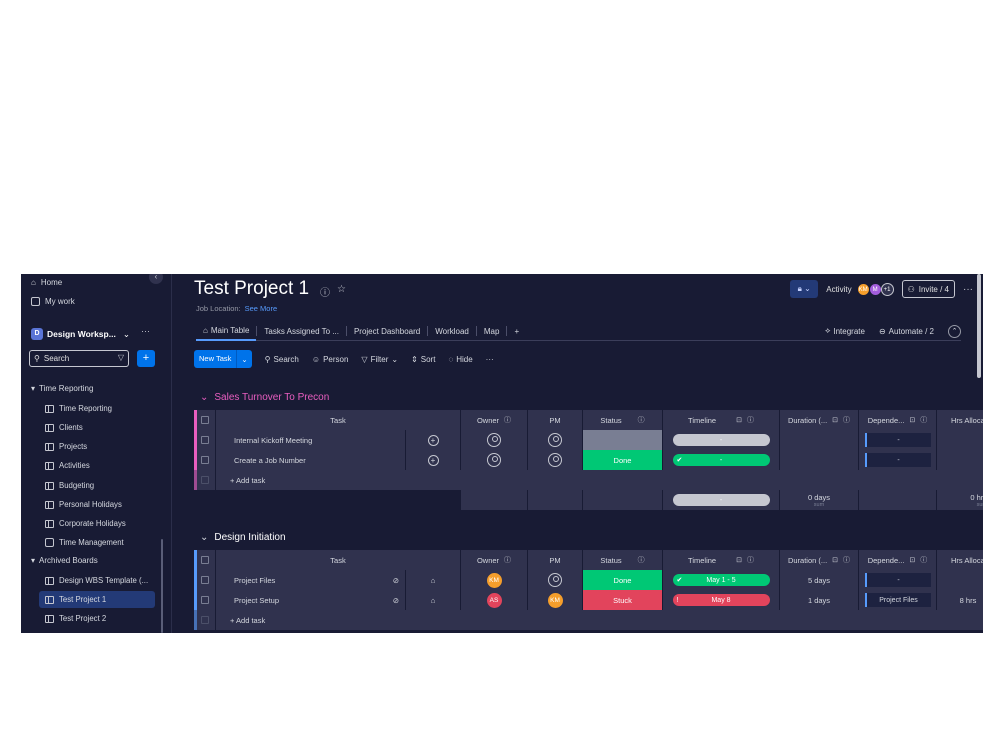 This screenshot has width=1000, height=750. I want to click on add-item-button: +, so click(146, 358).